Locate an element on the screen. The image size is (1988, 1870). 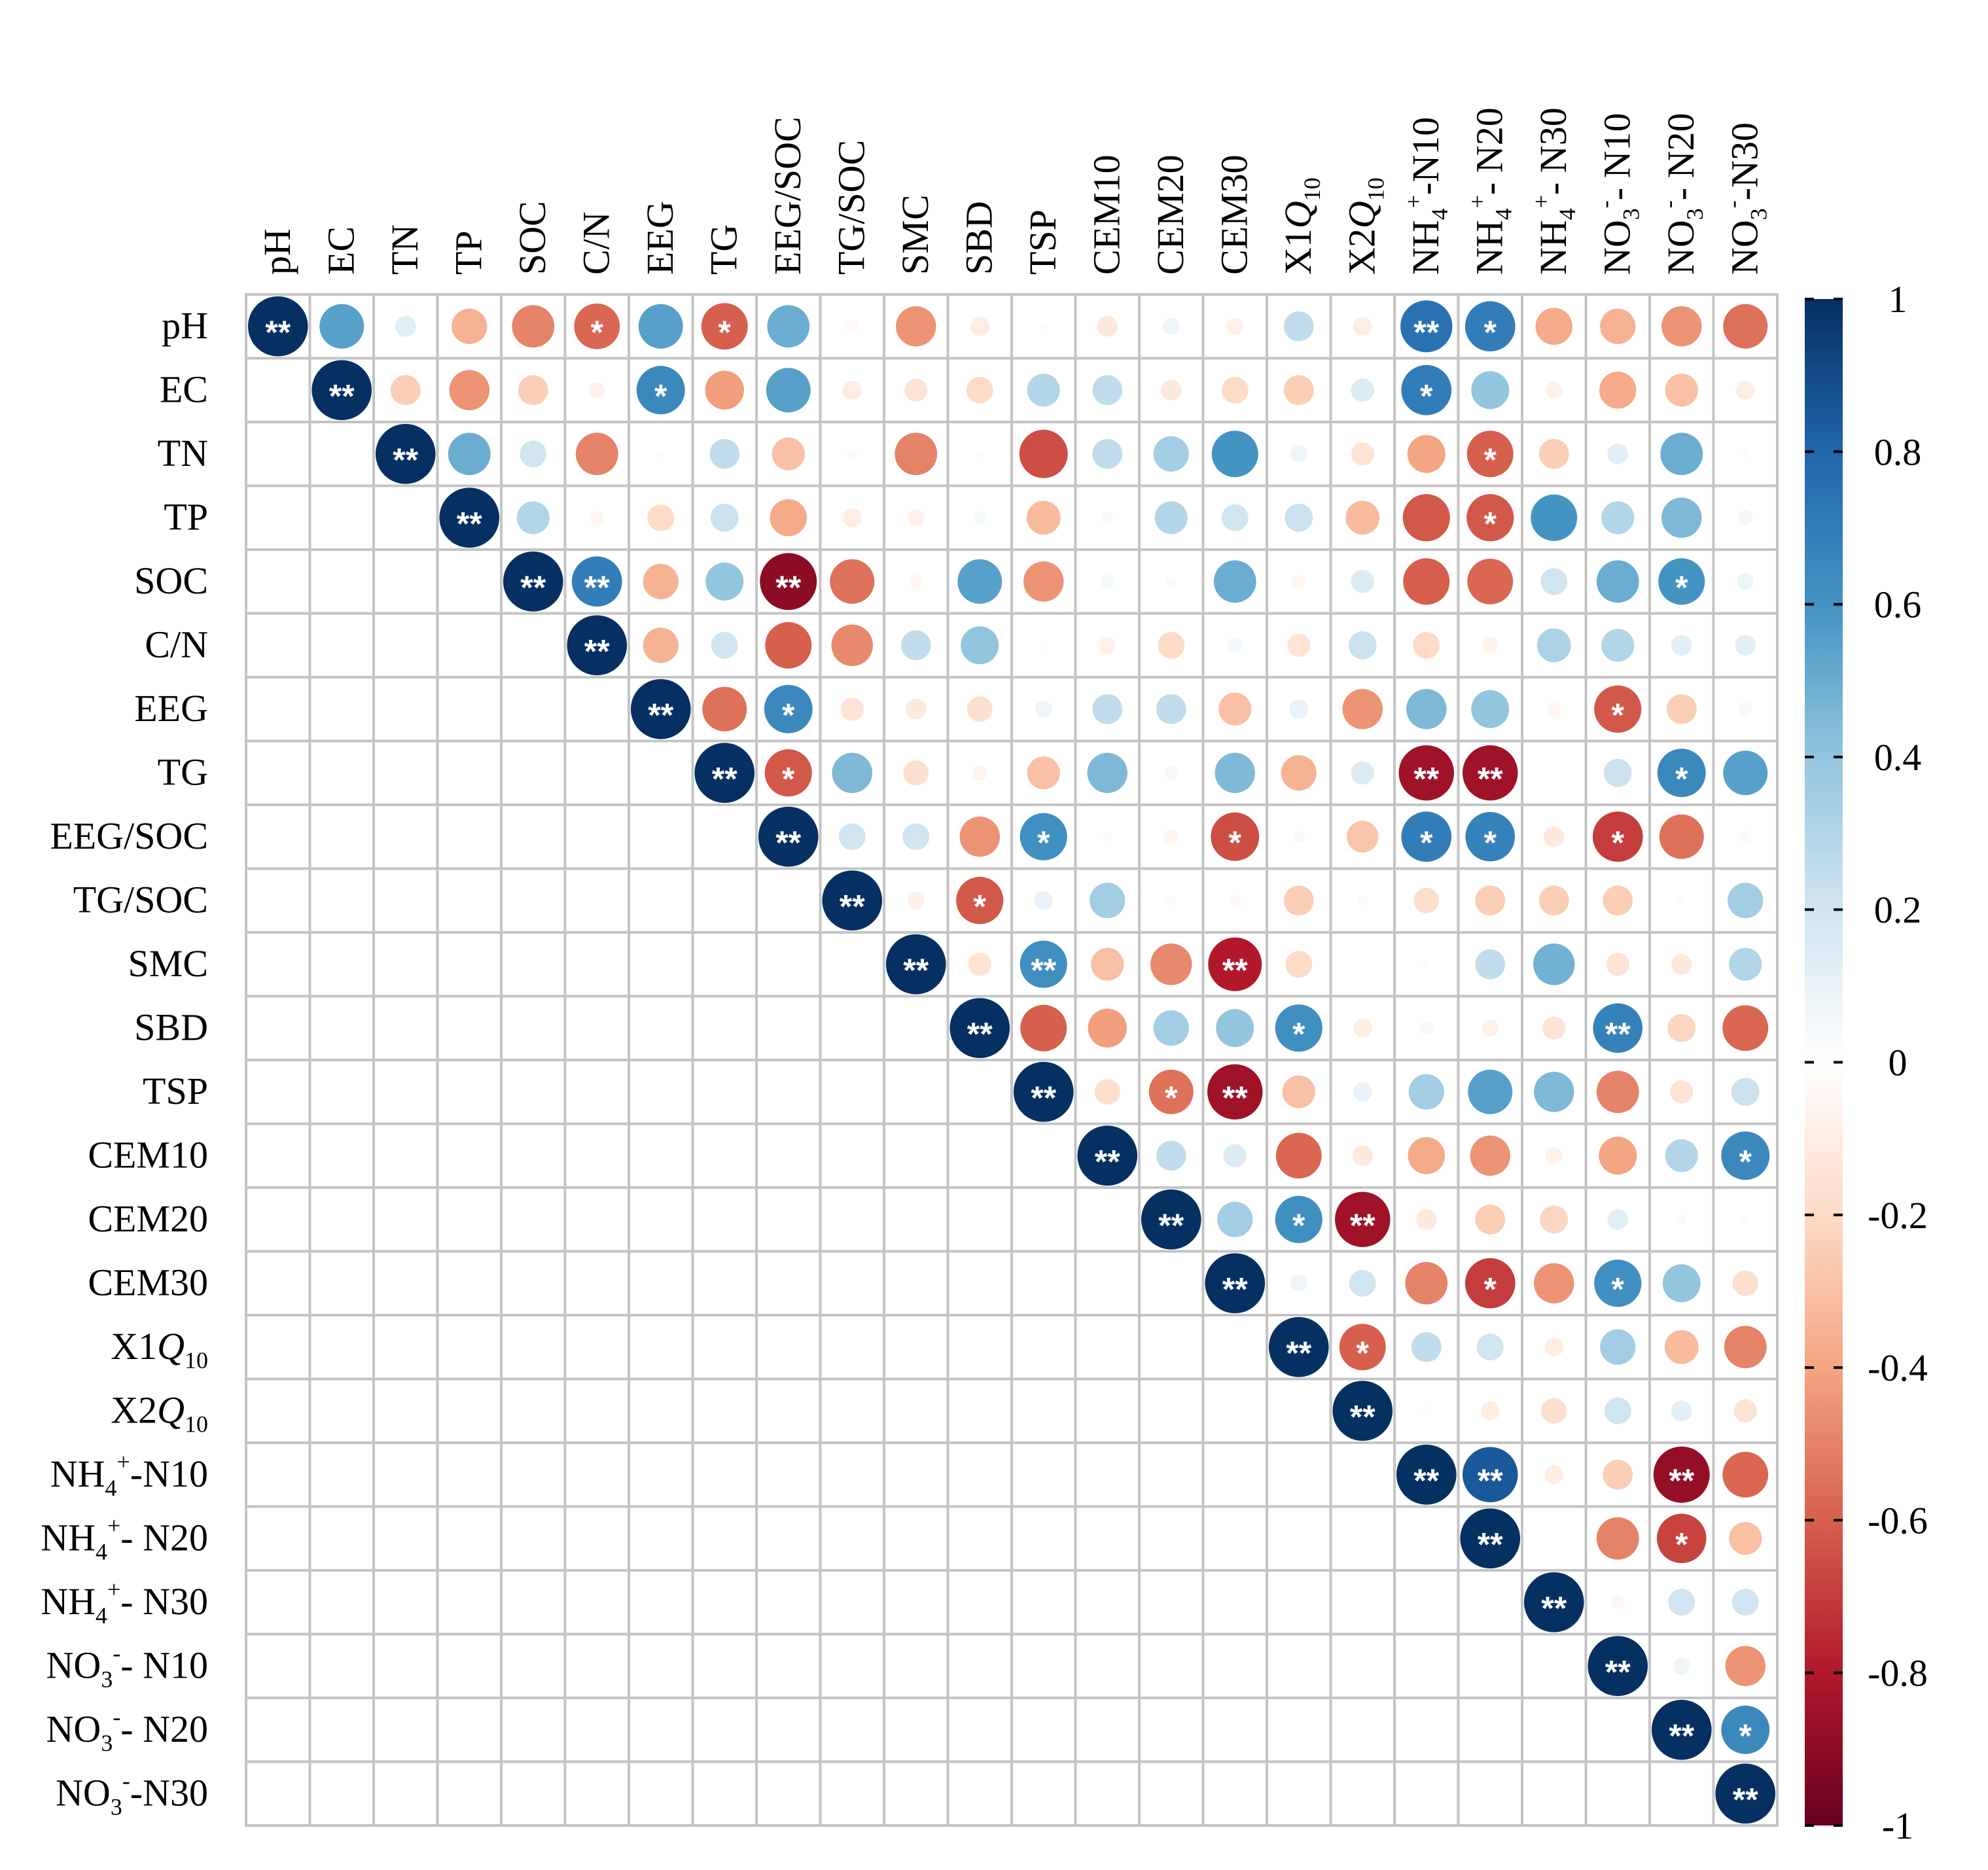
corr-circle-EEG/SOC-TG/SOC is located at coordinates (852, 837).